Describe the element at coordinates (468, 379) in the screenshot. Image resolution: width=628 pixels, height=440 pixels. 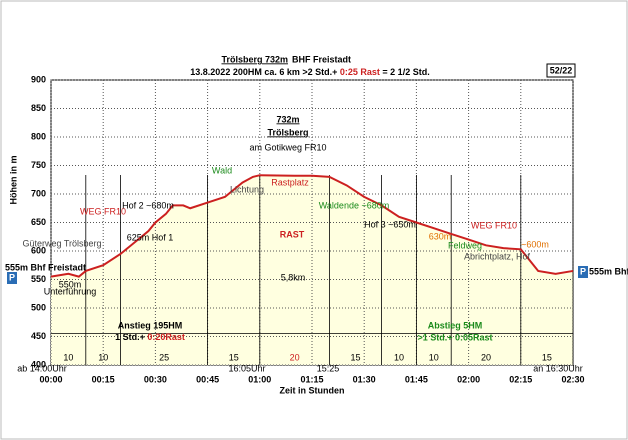
I see `x-tick-label: 02:00` at that location.